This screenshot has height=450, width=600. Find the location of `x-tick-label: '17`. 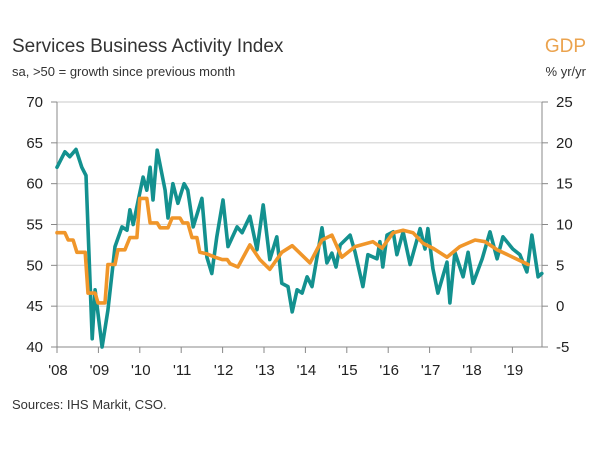

x-tick-label: '17 is located at coordinates (431, 370).